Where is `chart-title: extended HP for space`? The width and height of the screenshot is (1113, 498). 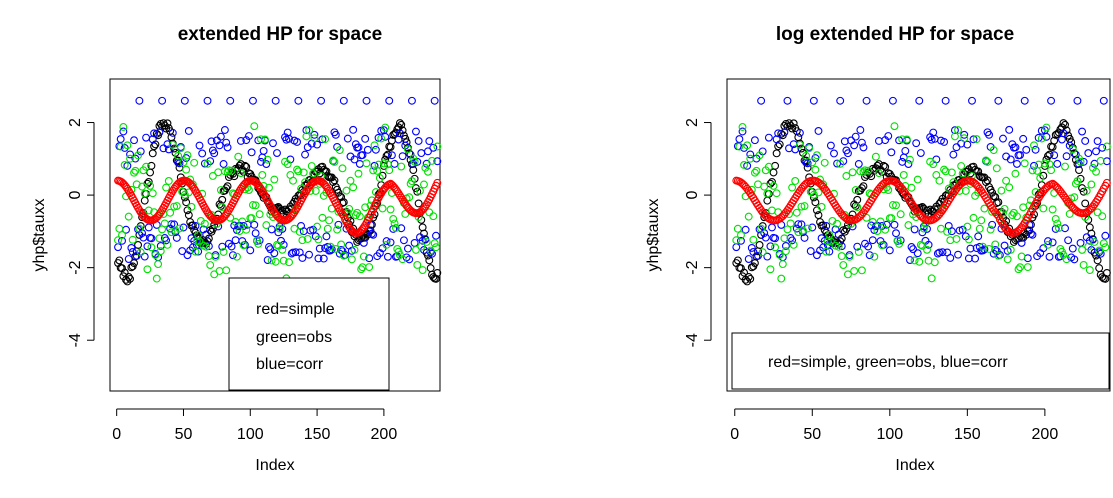
chart-title: extended HP for space is located at coordinates (280, 34).